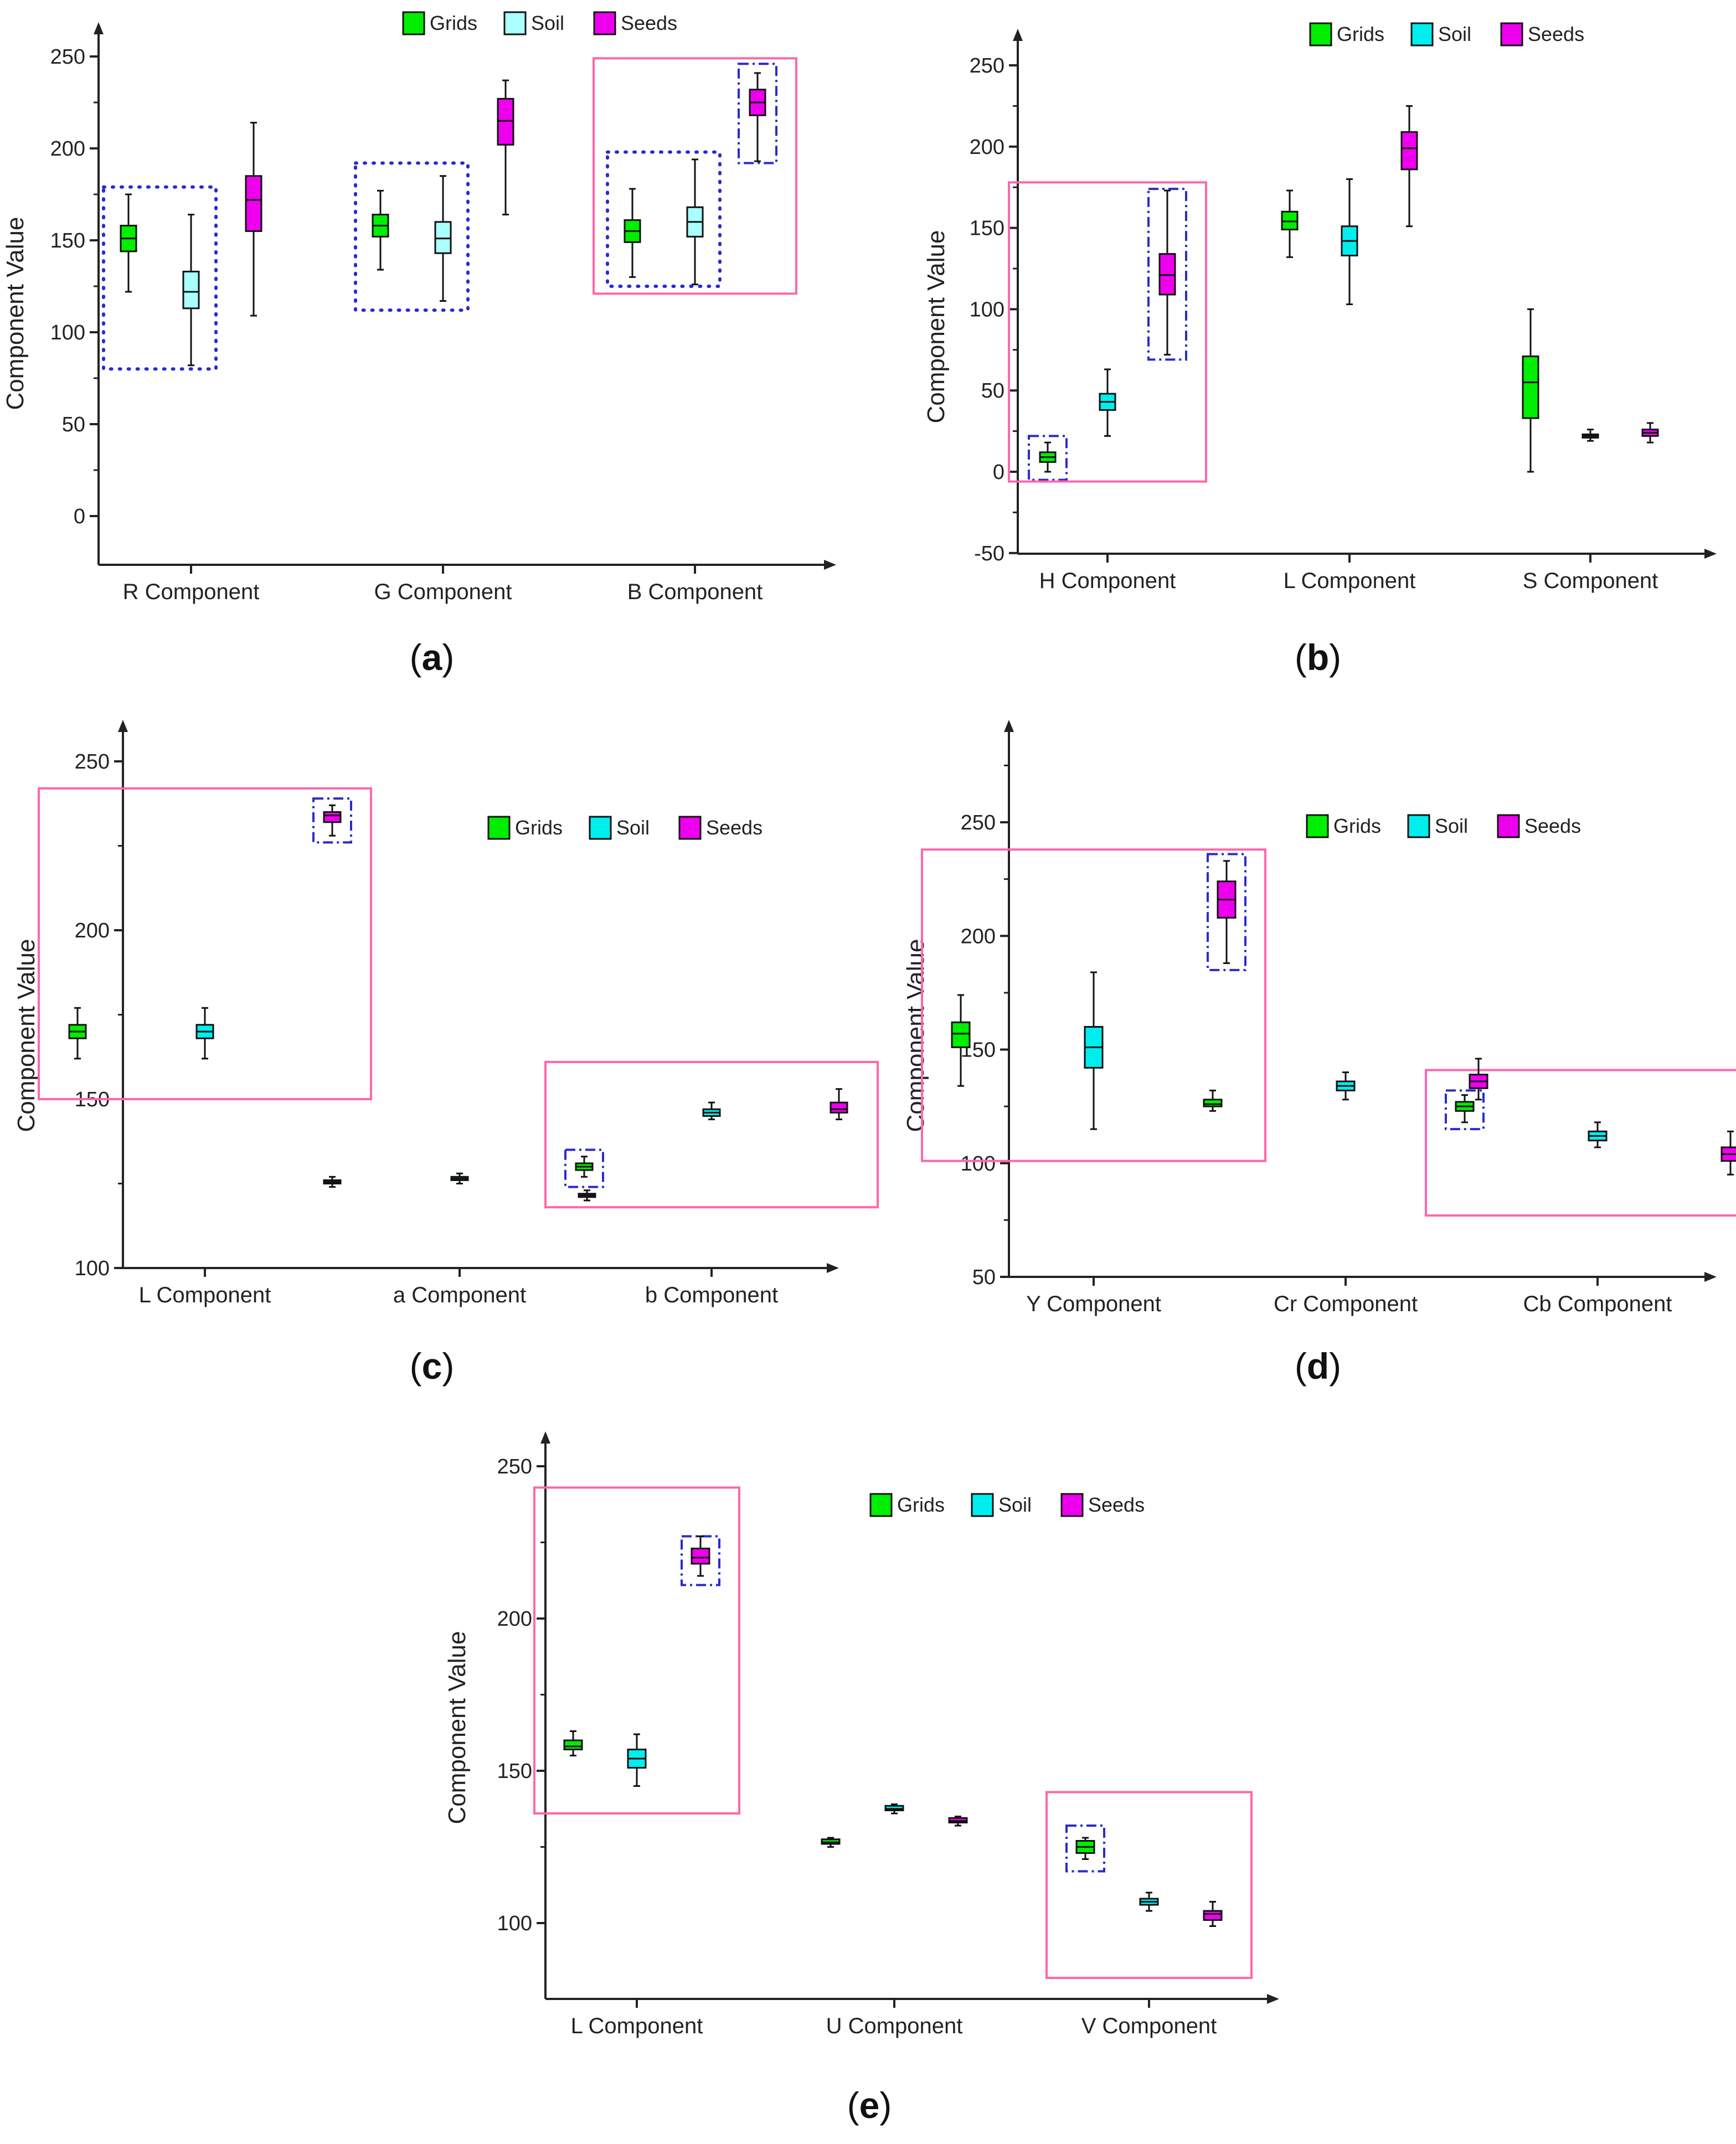  What do you see at coordinates (443, 592) in the screenshot?
I see `x-tick-label: G Component` at bounding box center [443, 592].